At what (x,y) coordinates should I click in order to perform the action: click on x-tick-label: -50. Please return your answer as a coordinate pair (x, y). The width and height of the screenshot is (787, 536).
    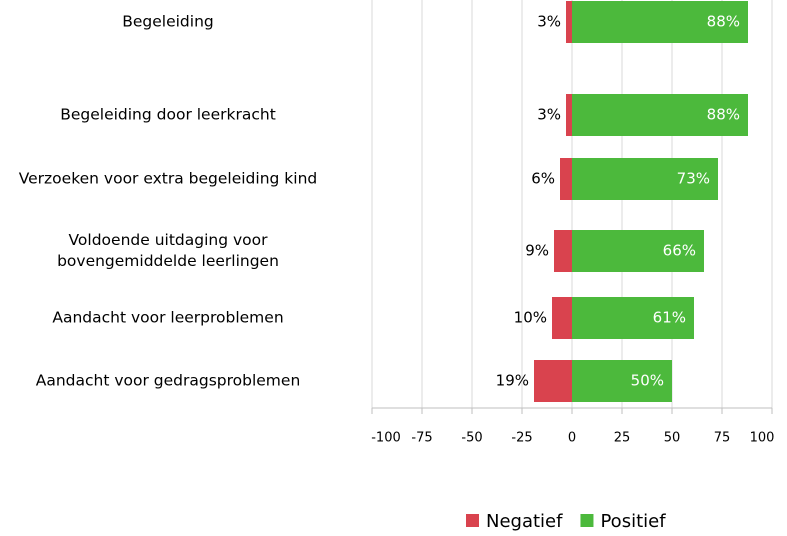
    Looking at the image, I should click on (471, 438).